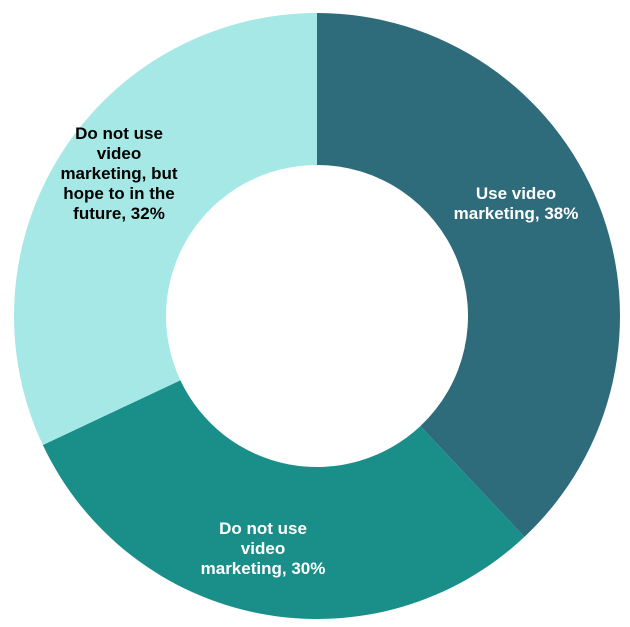 The width and height of the screenshot is (630, 627). Describe the element at coordinates (119, 213) in the screenshot. I see `slice-label-line: future, 32%` at that location.